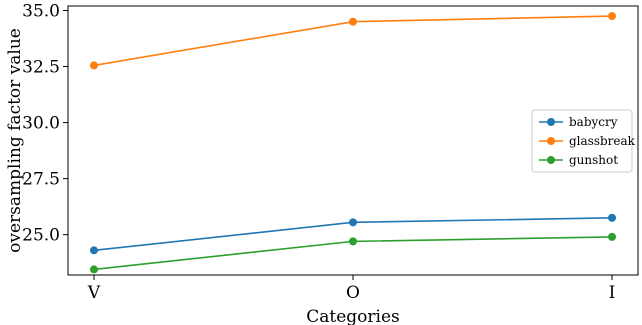 Image resolution: width=642 pixels, height=325 pixels. What do you see at coordinates (353, 253) in the screenshot?
I see `series-gunshot` at bounding box center [353, 253].